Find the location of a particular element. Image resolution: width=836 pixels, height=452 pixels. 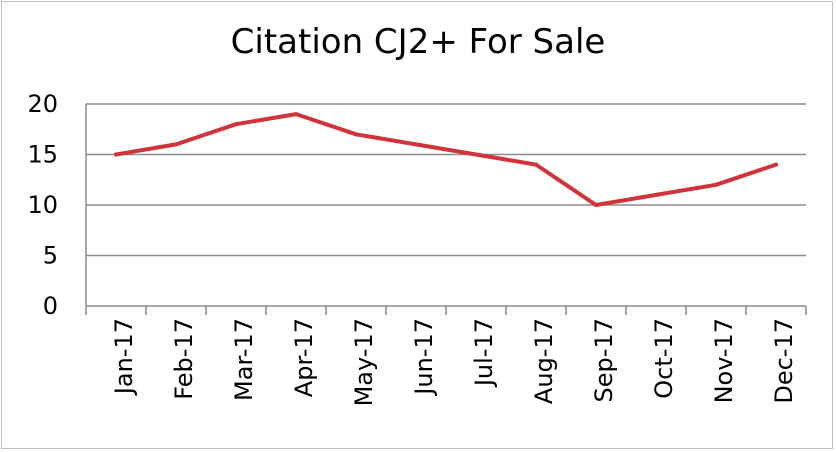

x-tick-label: Jan-17 is located at coordinates (124, 357).